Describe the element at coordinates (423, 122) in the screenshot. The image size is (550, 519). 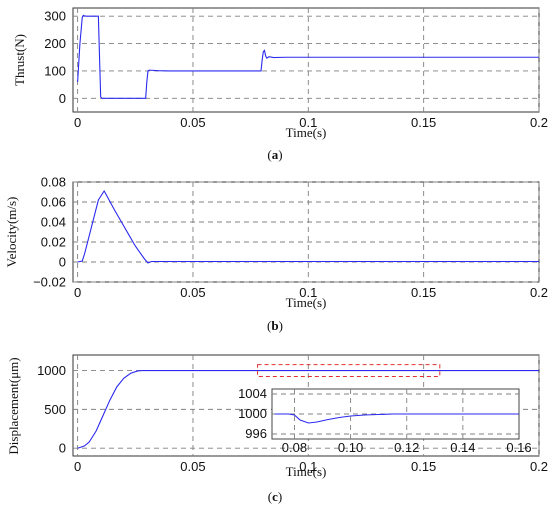
I see `thrust-x-tick-label: 0.15` at that location.